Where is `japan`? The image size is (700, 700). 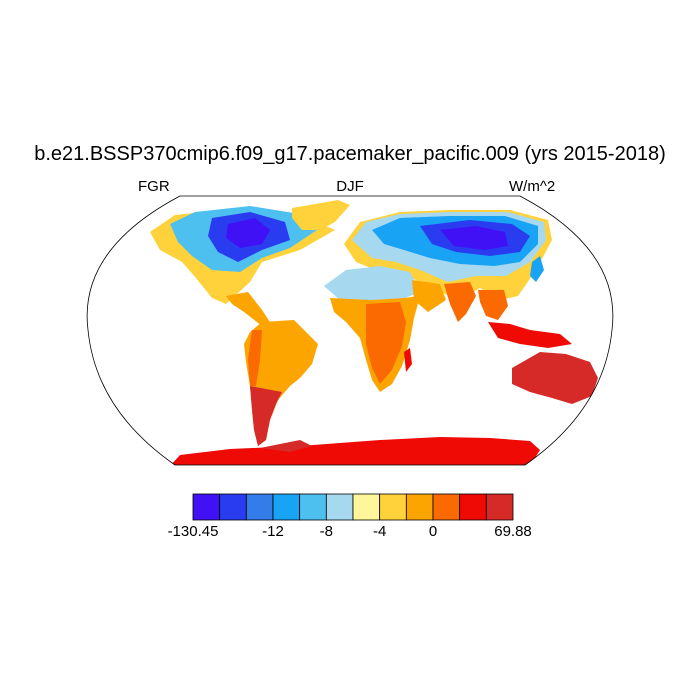
japan is located at coordinates (537, 269).